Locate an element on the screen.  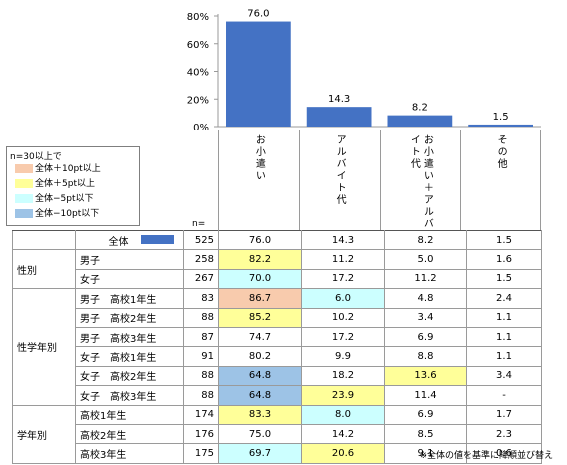
value-cell: 70.0 is located at coordinates (260, 279).